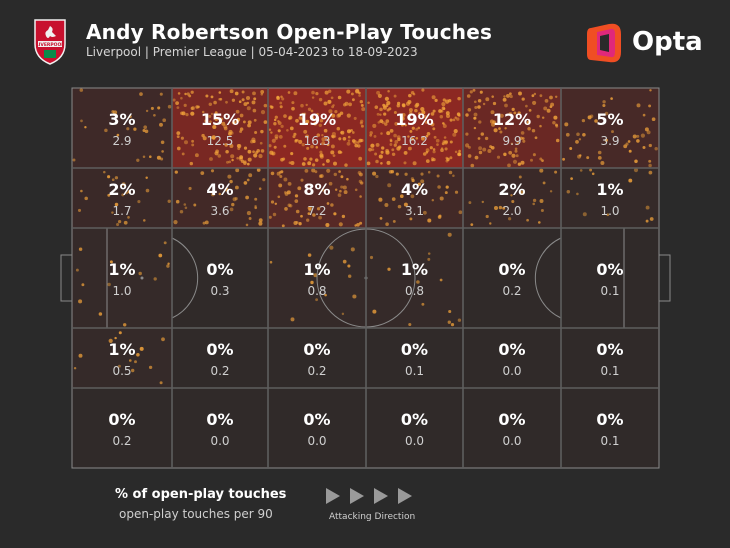  I want to click on zone-percent-label: 4%, so click(414, 189).